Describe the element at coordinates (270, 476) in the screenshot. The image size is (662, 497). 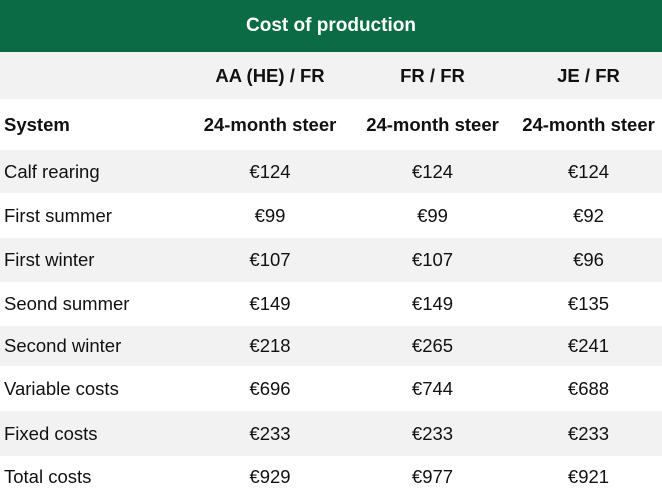
I see `cost-cell: €929` at that location.